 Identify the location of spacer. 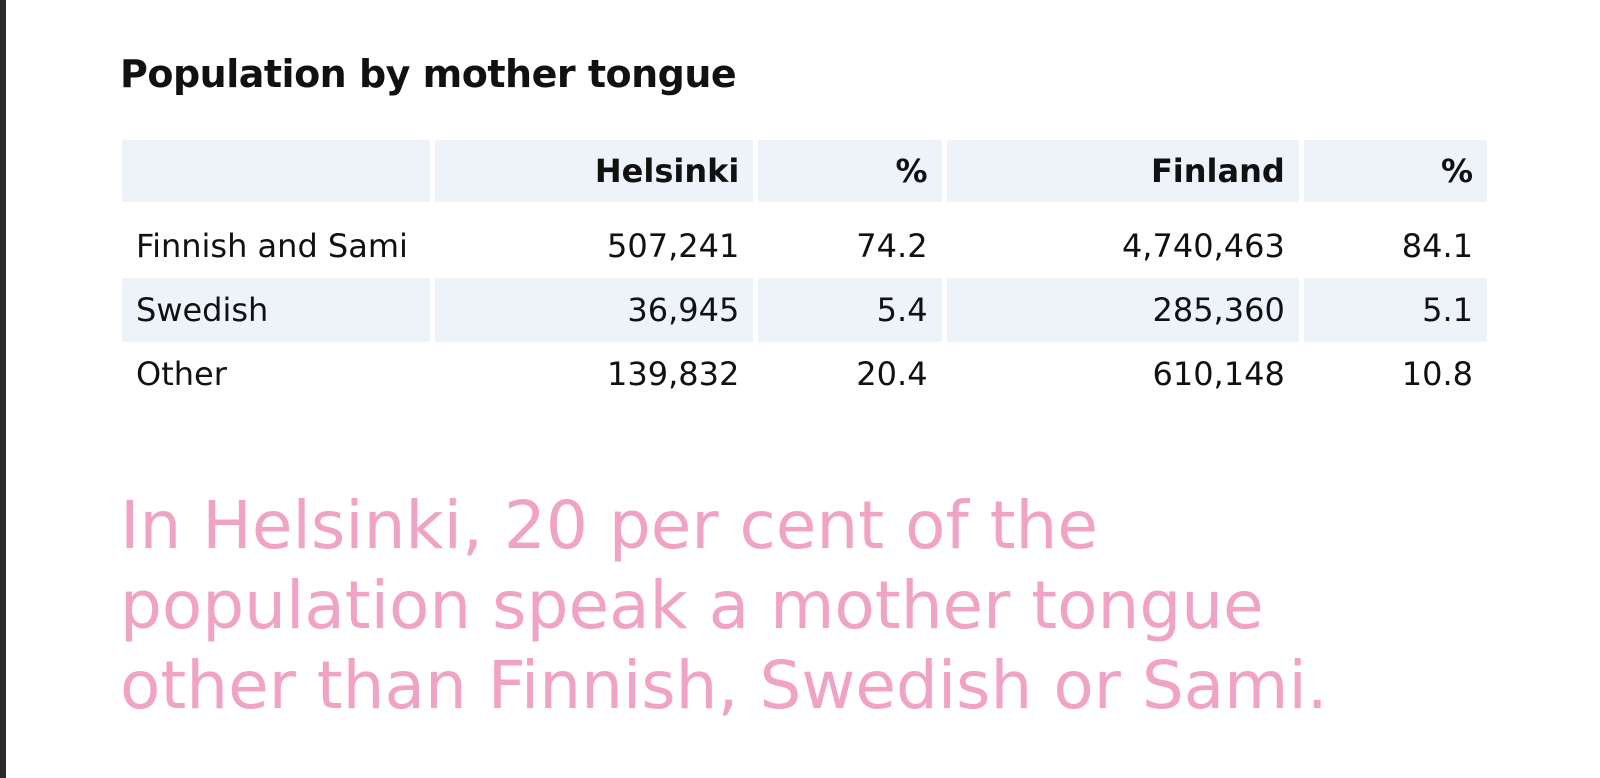
(804, 208).